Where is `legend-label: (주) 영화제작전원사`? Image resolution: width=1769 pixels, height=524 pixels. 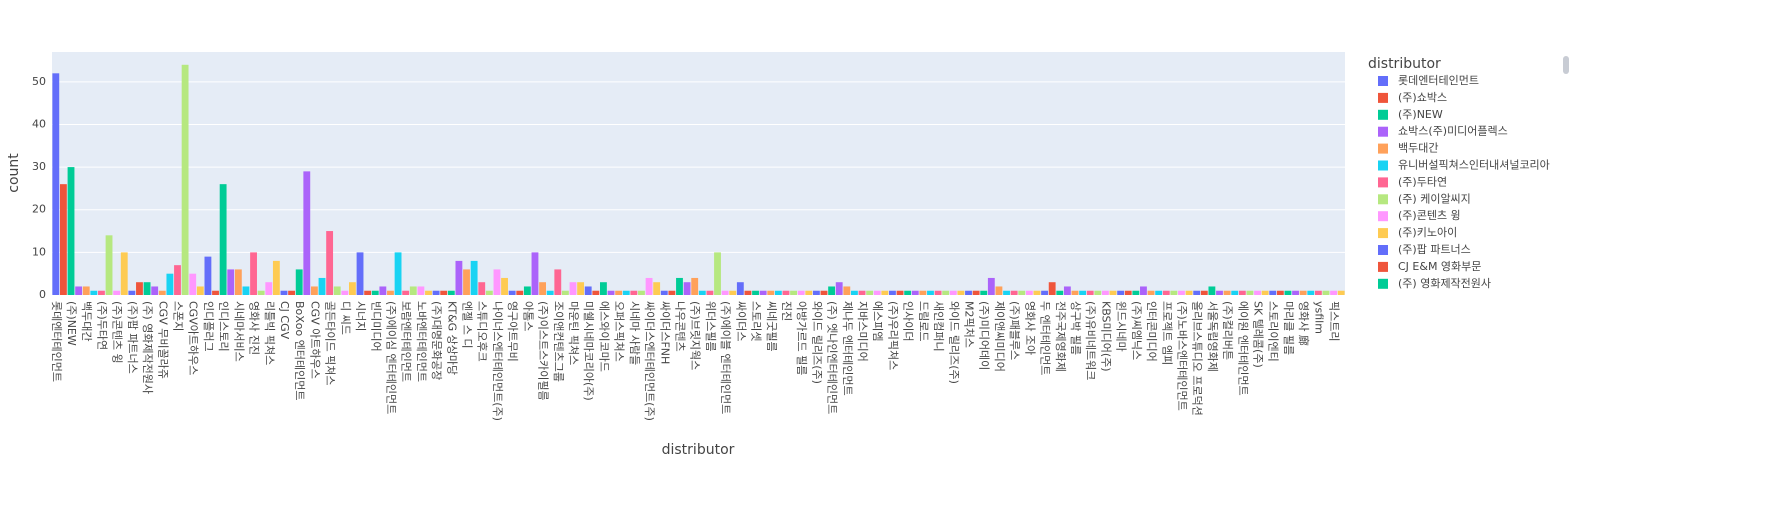 legend-label: (주) 영화제작전원사 is located at coordinates (1444, 283).